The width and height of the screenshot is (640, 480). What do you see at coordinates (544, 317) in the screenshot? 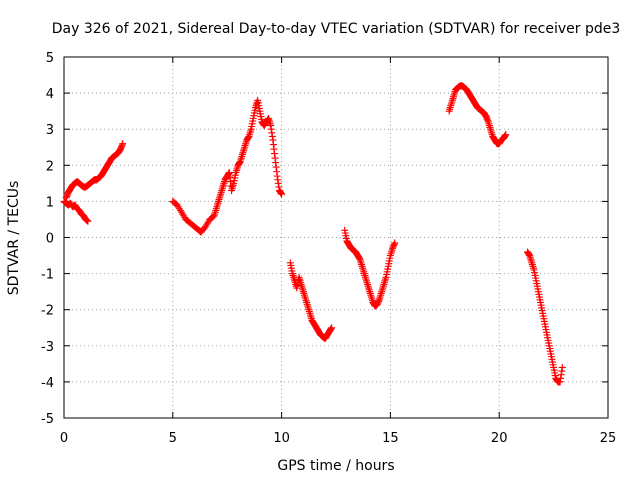
I see `series-arc6` at bounding box center [544, 317].